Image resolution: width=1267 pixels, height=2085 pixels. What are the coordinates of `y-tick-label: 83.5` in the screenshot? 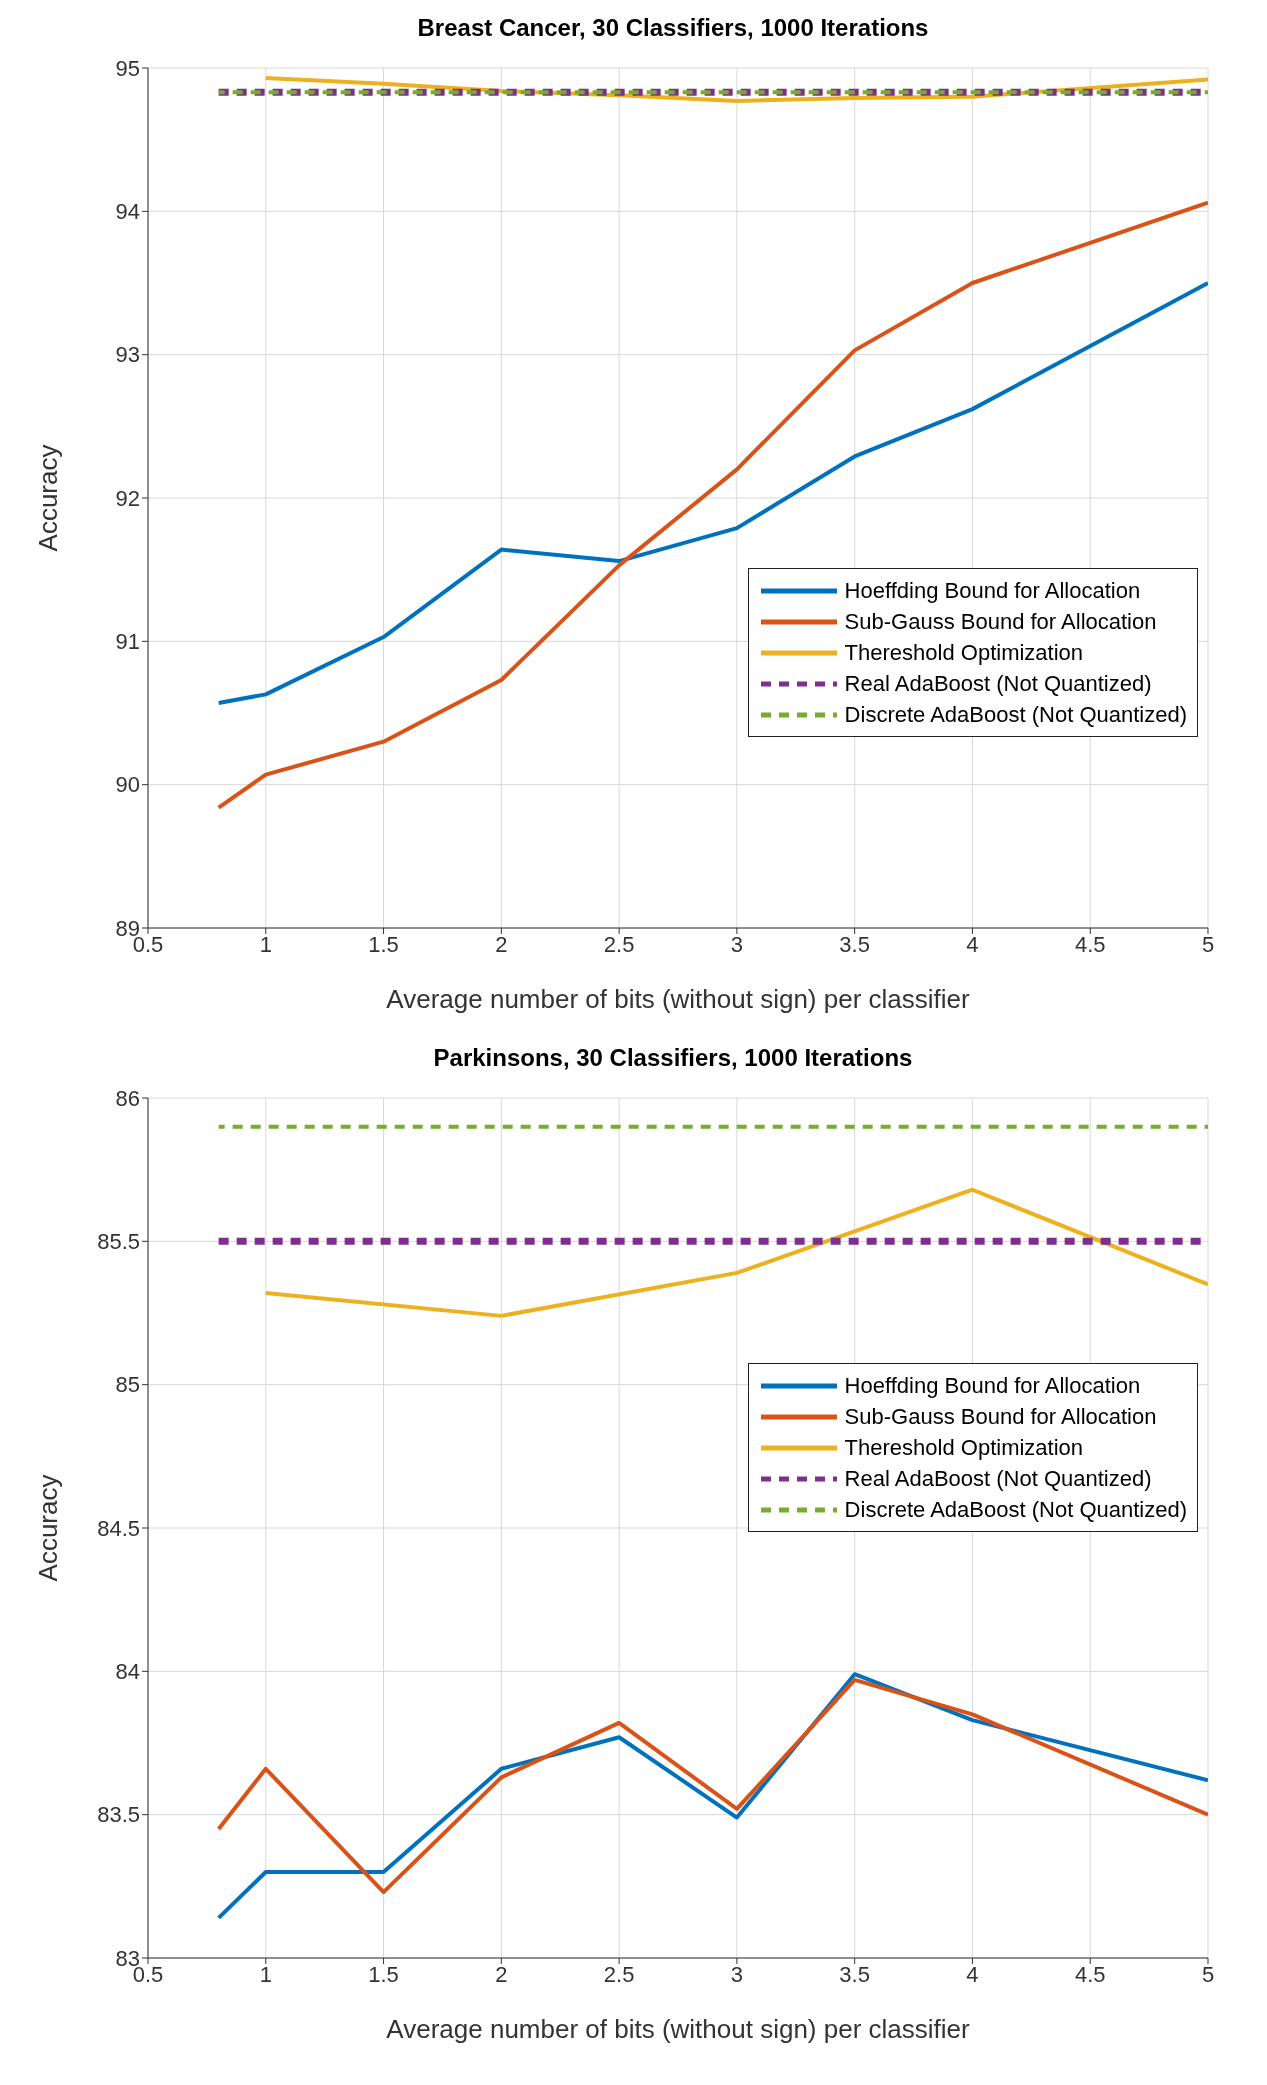 It's located at (118, 1815).